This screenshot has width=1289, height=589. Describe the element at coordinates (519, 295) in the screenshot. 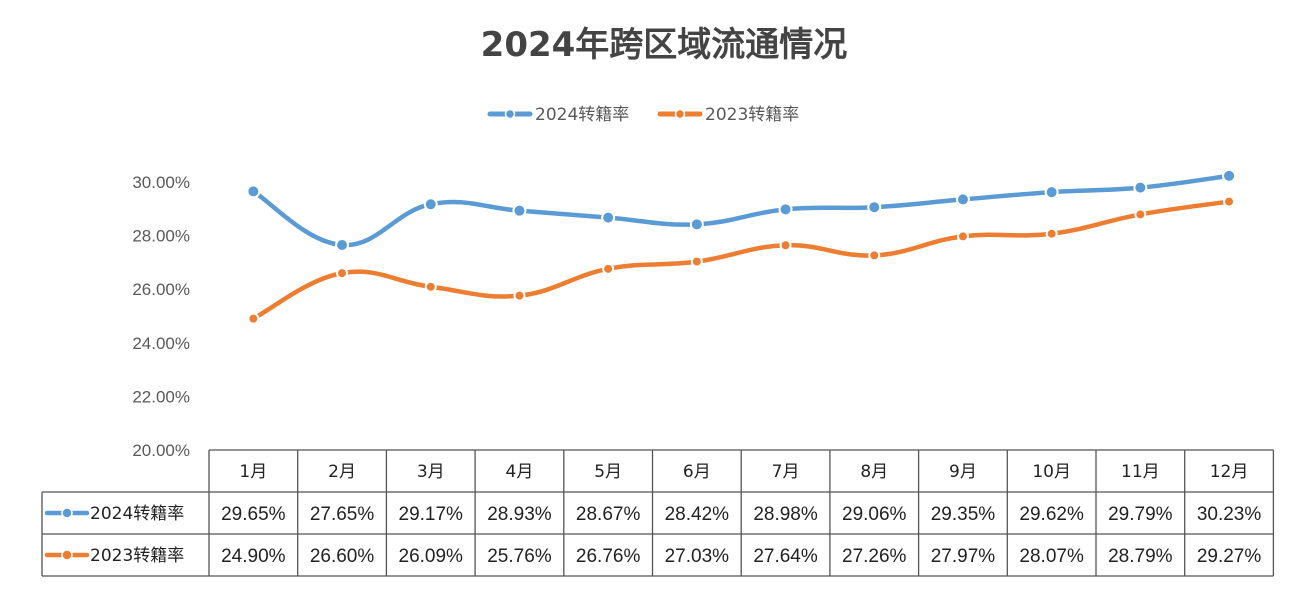

I see `point-2023-4月` at that location.